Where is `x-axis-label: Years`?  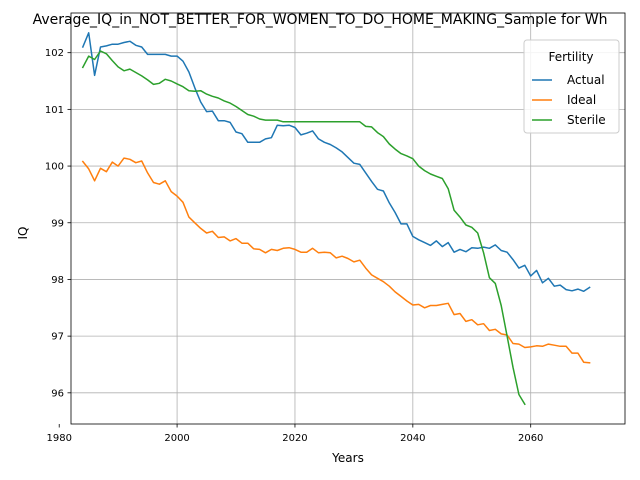
x-axis-label: Years is located at coordinates (347, 458).